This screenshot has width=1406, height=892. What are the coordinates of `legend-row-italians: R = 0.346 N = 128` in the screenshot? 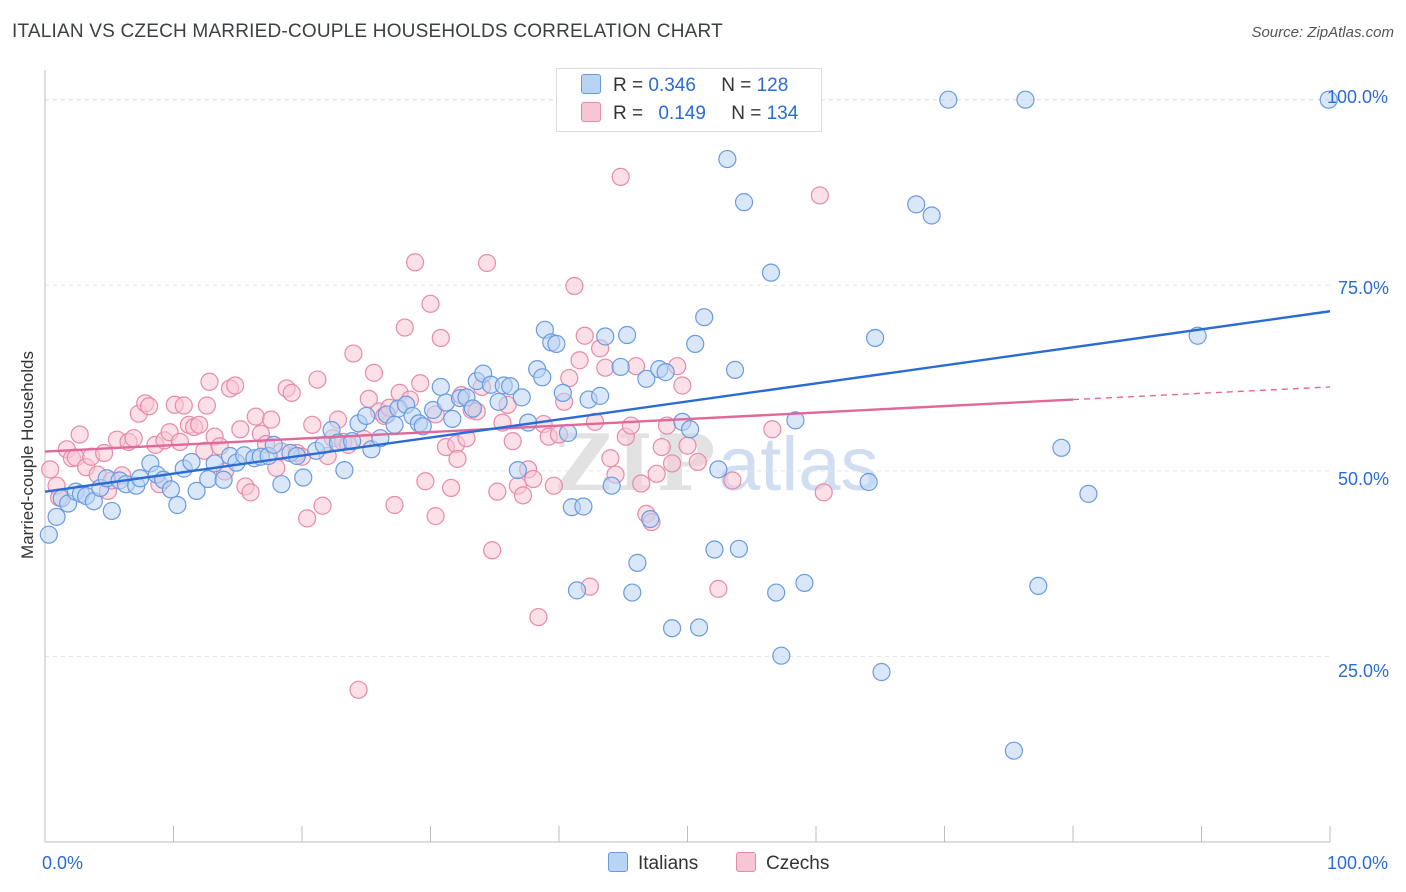 It's located at (684, 87).